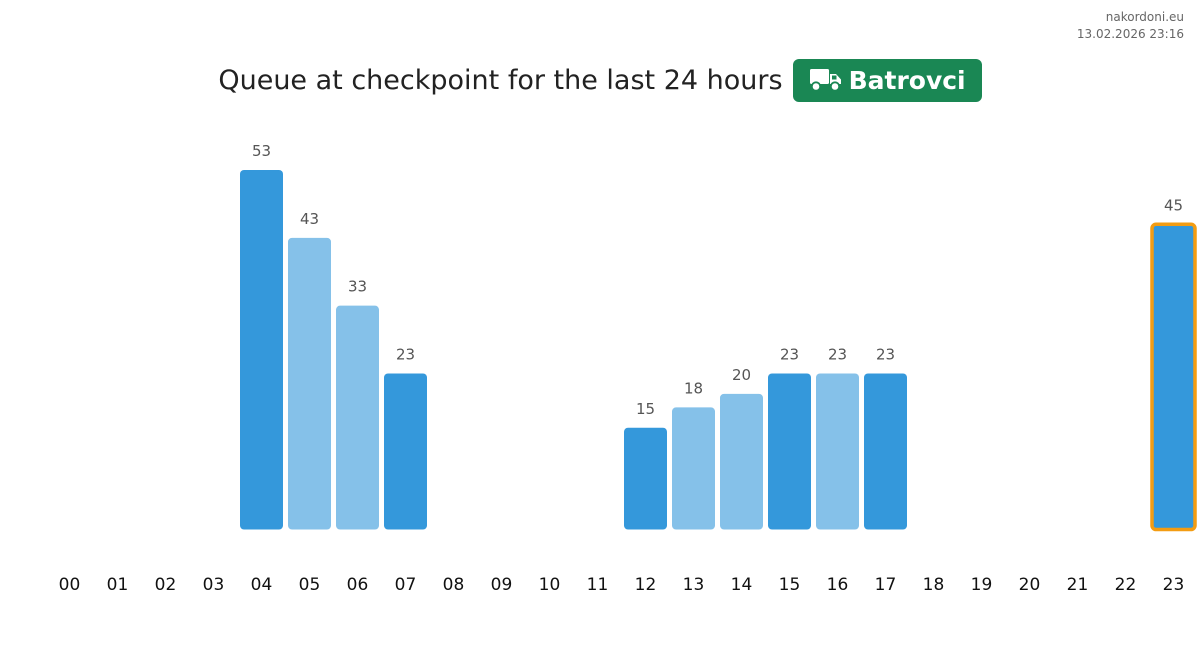  Describe the element at coordinates (742, 585) in the screenshot. I see `x-tick-label: 14` at that location.